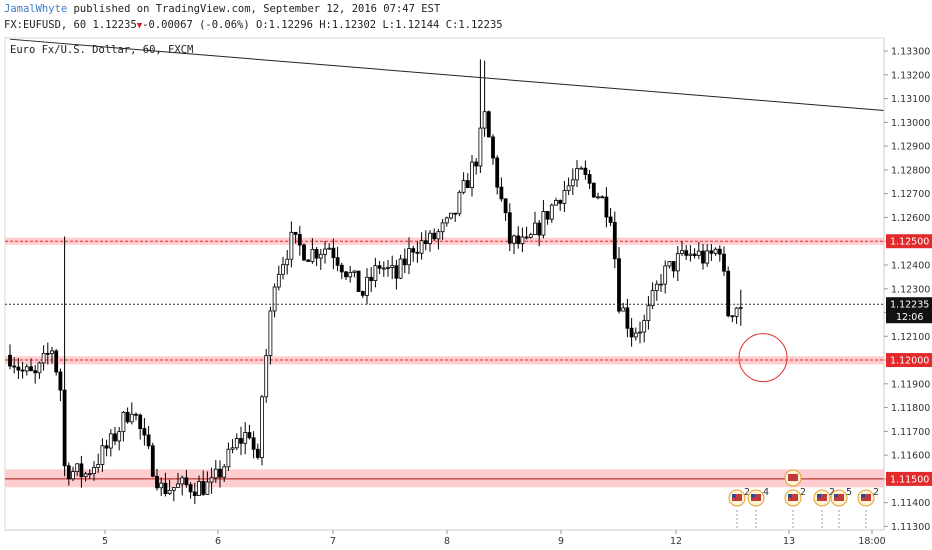 The height and width of the screenshot is (550, 932). I want to click on economic-event-flag: 4, so click(758, 507).